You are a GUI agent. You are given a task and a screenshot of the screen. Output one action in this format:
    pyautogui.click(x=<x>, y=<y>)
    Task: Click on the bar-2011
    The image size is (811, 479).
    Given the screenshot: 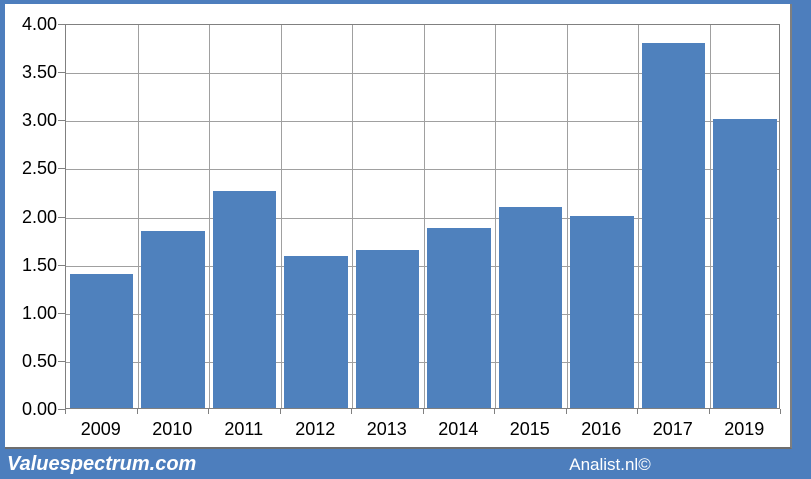 What is the action you would take?
    pyautogui.click(x=244, y=299)
    